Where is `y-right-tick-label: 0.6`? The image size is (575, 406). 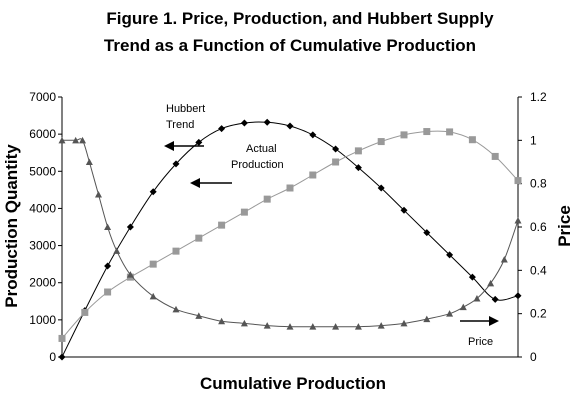 y-right-tick-label: 0.6 is located at coordinates (538, 227).